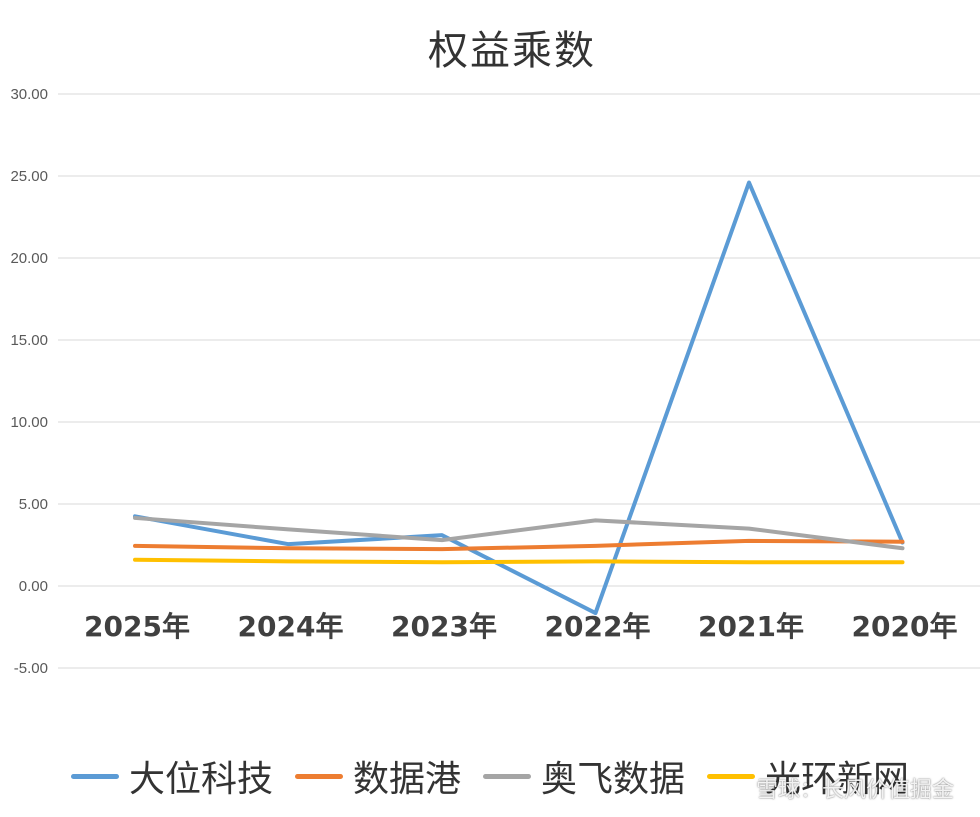 The width and height of the screenshot is (980, 817). I want to click on legend: 大位科技 数据港 奥飞数据 光环新网, so click(490, 776).